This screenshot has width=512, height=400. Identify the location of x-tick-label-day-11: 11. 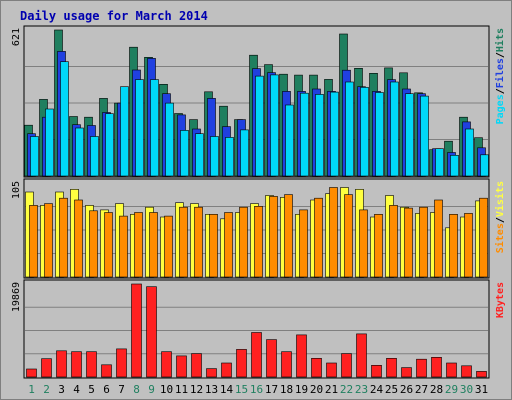
(181, 389).